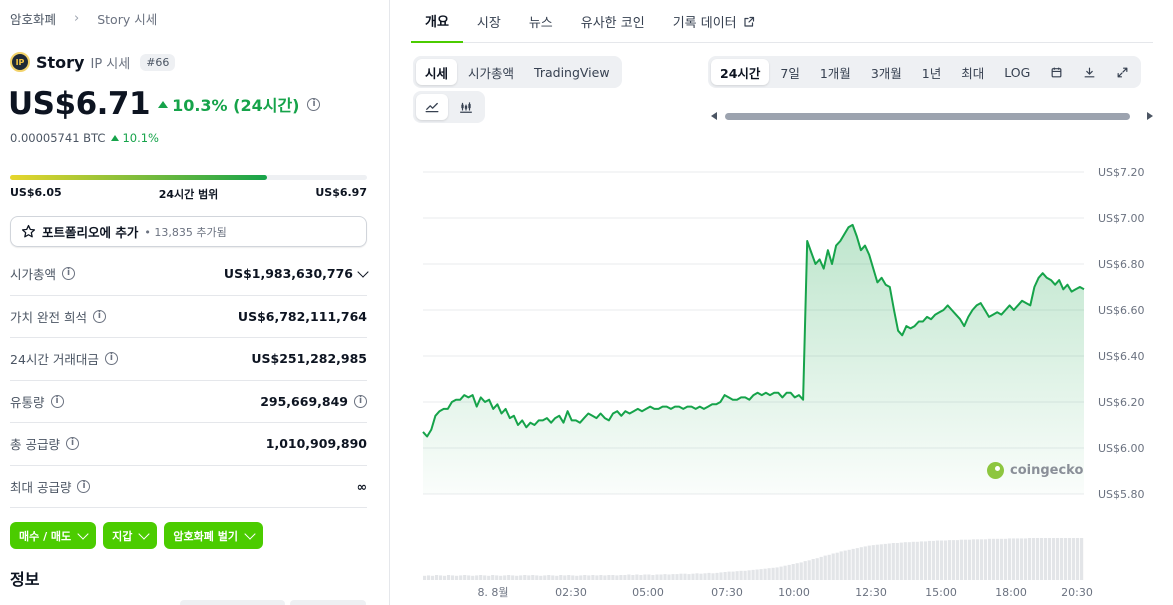 The image size is (1173, 605). Describe the element at coordinates (304, 401) in the screenshot. I see `stat-value: 295,669,849` at that location.